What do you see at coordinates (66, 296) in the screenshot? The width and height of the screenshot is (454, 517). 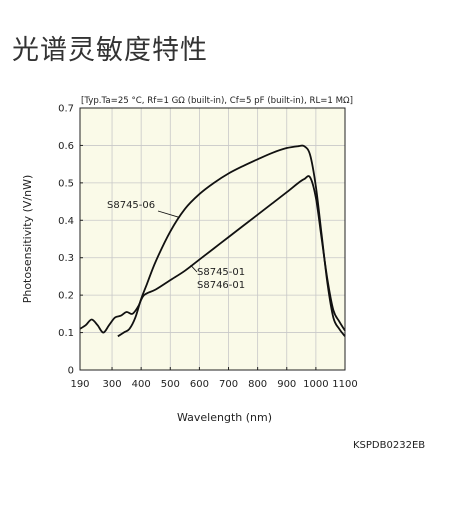 I see `y-tick-label: 0.2` at bounding box center [66, 296].